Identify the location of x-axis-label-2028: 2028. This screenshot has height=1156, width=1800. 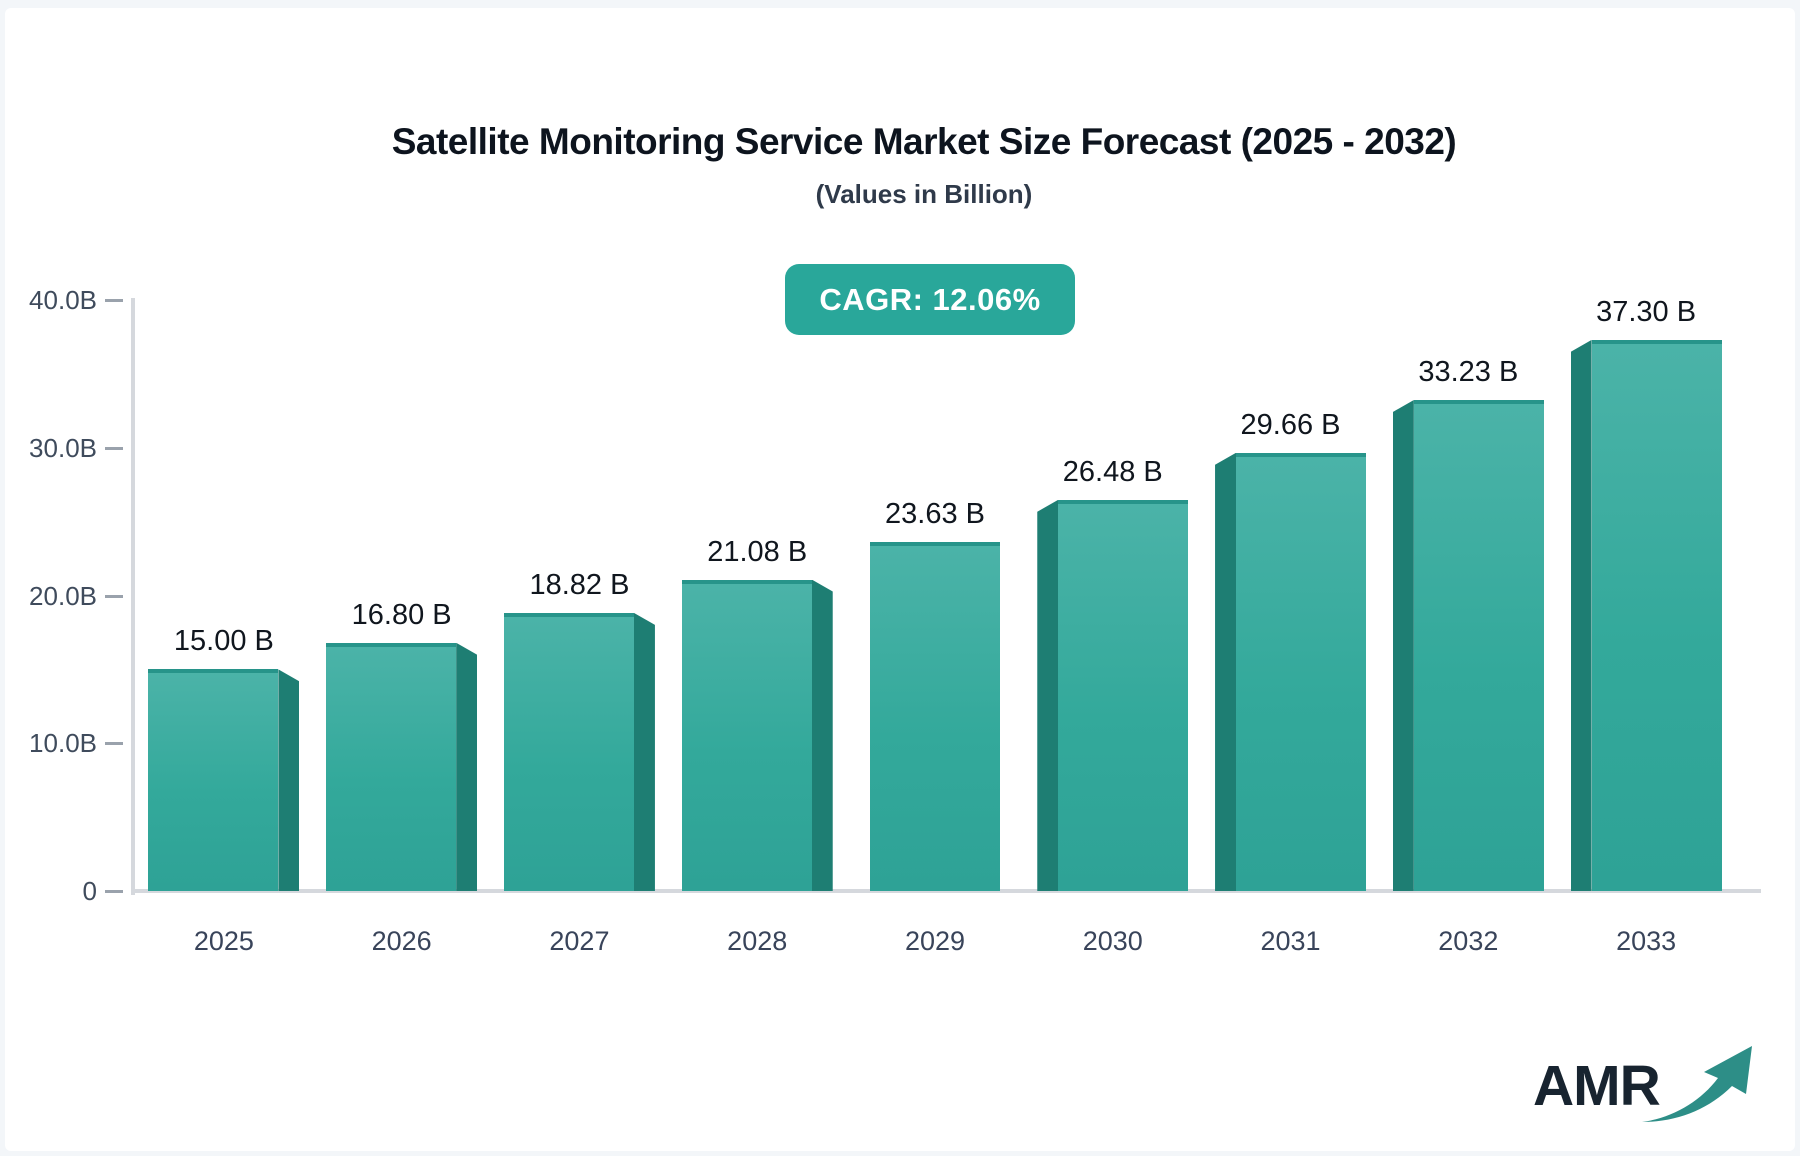
(757, 941).